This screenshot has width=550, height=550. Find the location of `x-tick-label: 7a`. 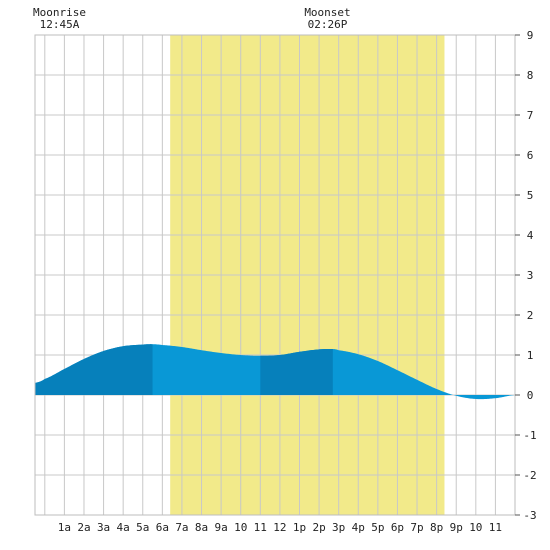

x-tick-label: 7a is located at coordinates (181, 527).